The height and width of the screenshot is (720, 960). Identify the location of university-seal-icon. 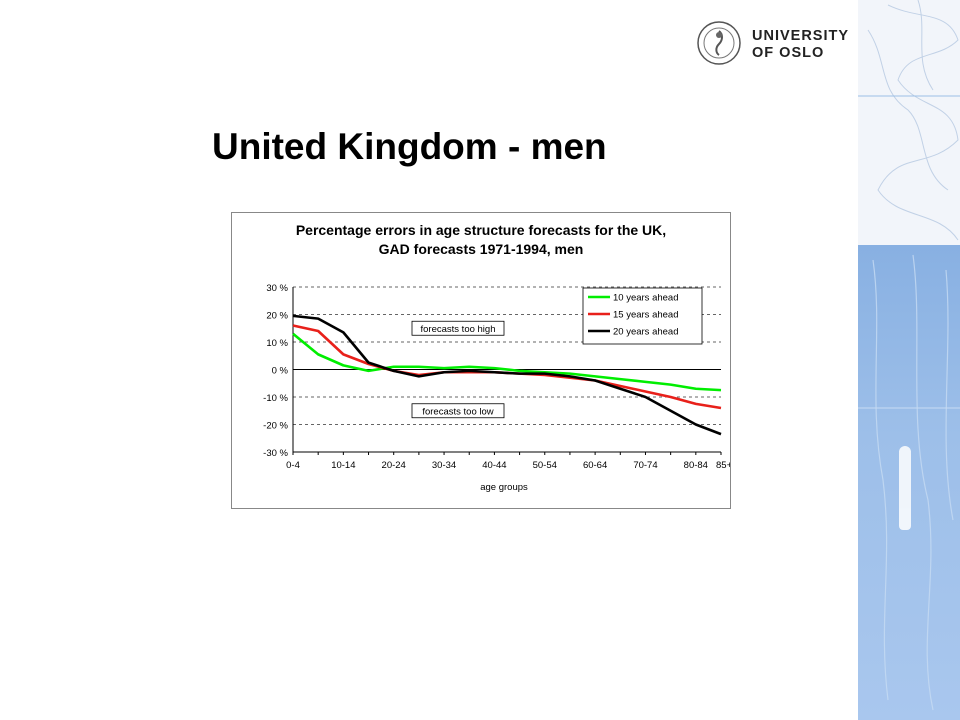
(719, 43).